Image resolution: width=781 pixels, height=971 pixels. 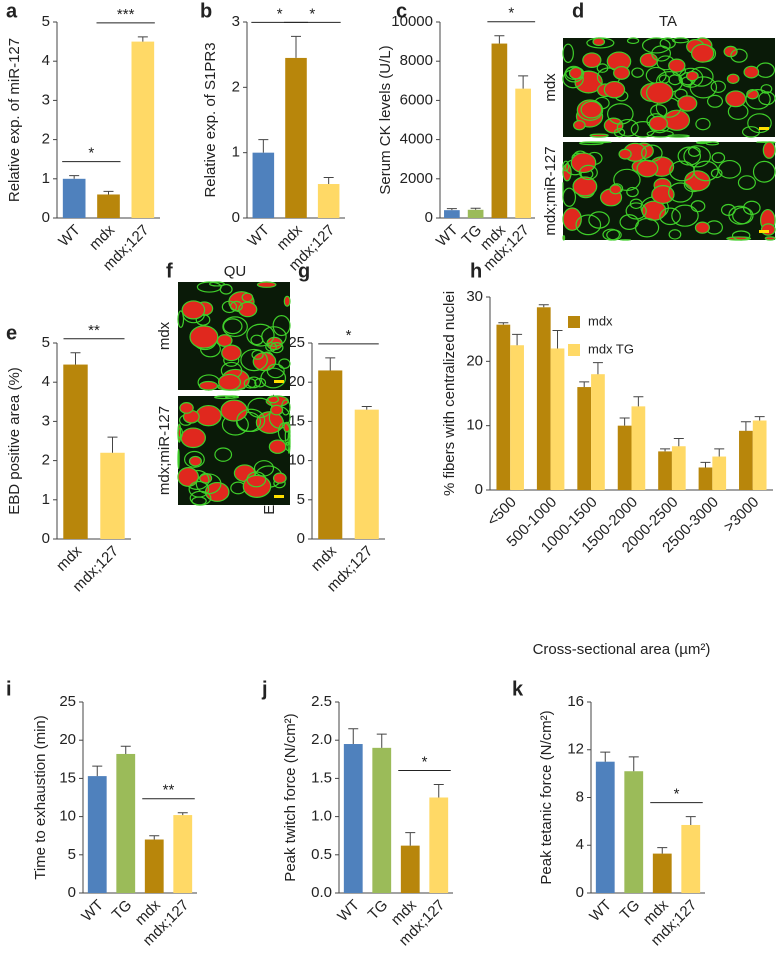 I want to click on legend-swatch, so click(x=574, y=350).